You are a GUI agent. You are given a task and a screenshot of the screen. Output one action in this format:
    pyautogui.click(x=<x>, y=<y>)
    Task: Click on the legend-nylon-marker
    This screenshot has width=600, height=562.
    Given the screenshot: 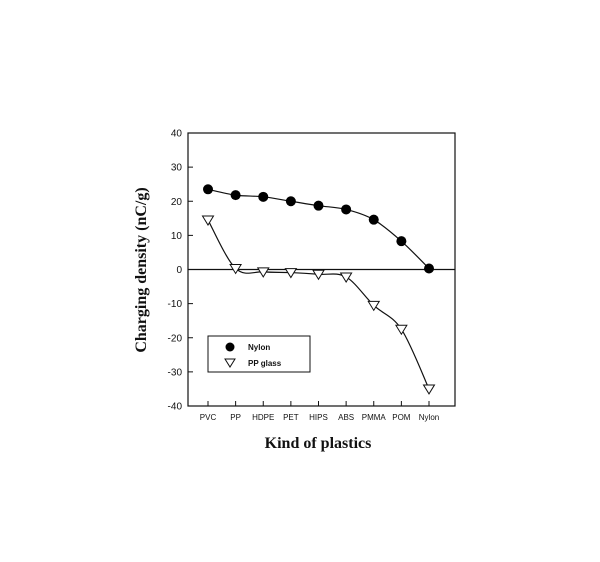 What is the action you would take?
    pyautogui.click(x=230, y=347)
    